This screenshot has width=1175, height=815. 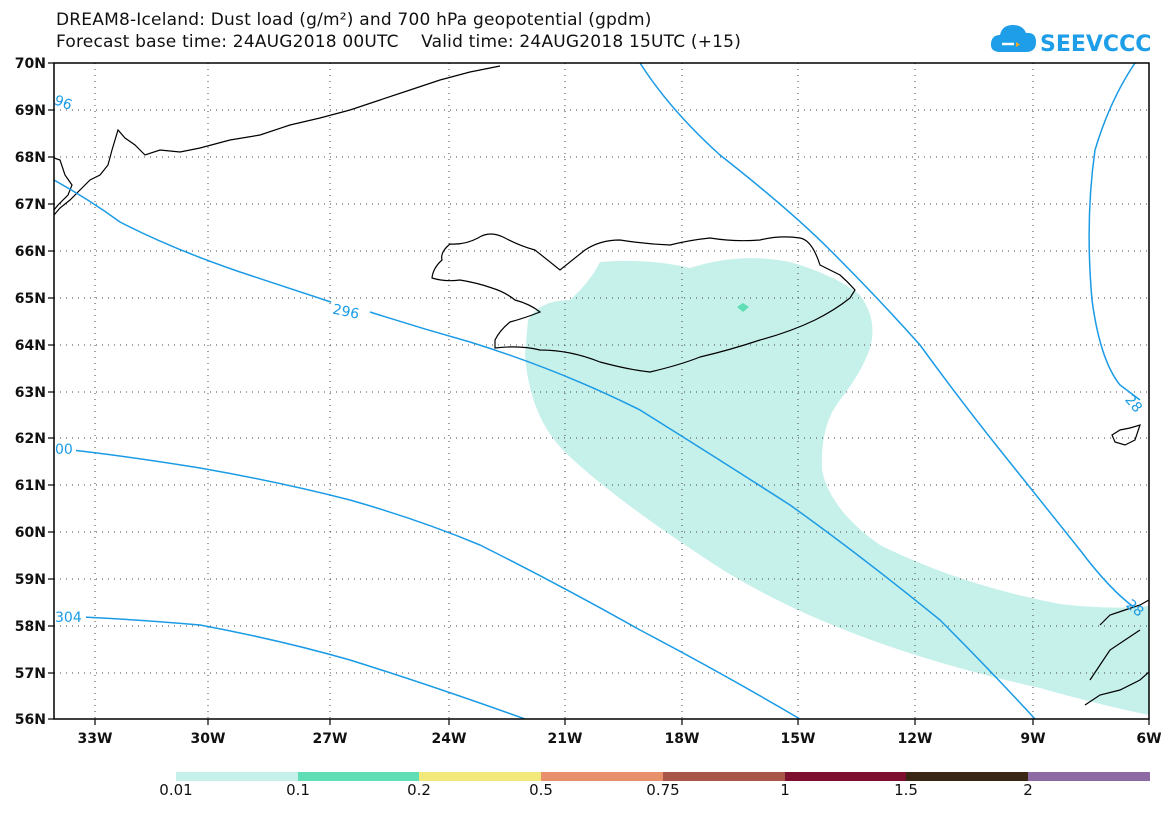 What do you see at coordinates (1133, 404) in the screenshot?
I see `contour-label-28-upper: 28` at bounding box center [1133, 404].